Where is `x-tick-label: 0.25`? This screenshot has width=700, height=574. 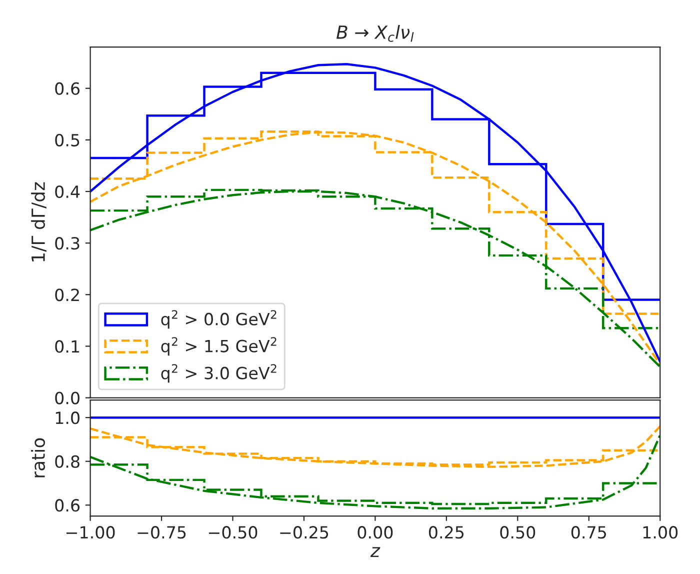
x-tick-label: 0.25 is located at coordinates (446, 532).